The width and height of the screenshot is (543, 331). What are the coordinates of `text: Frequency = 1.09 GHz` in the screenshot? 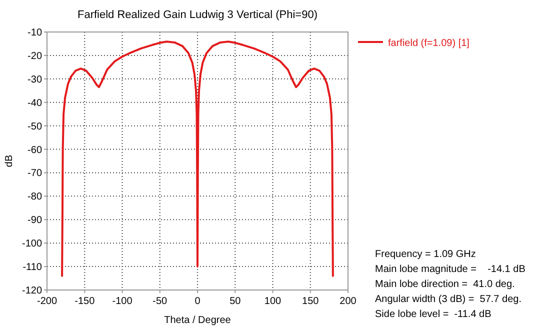 It's located at (425, 254).